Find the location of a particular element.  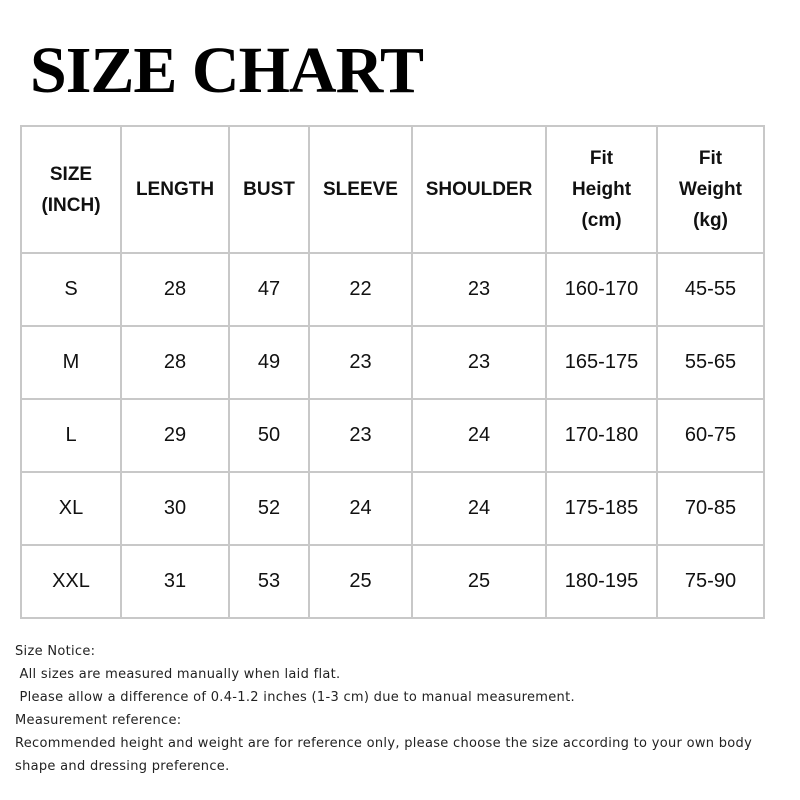

table-cell: 160-170 is located at coordinates (601, 289).